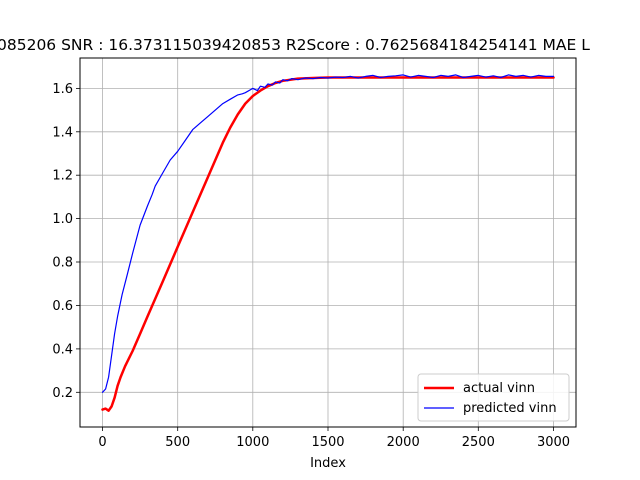 The height and width of the screenshot is (480, 640). What do you see at coordinates (62, 263) in the screenshot?
I see `y-tick-label: 0.8` at bounding box center [62, 263].